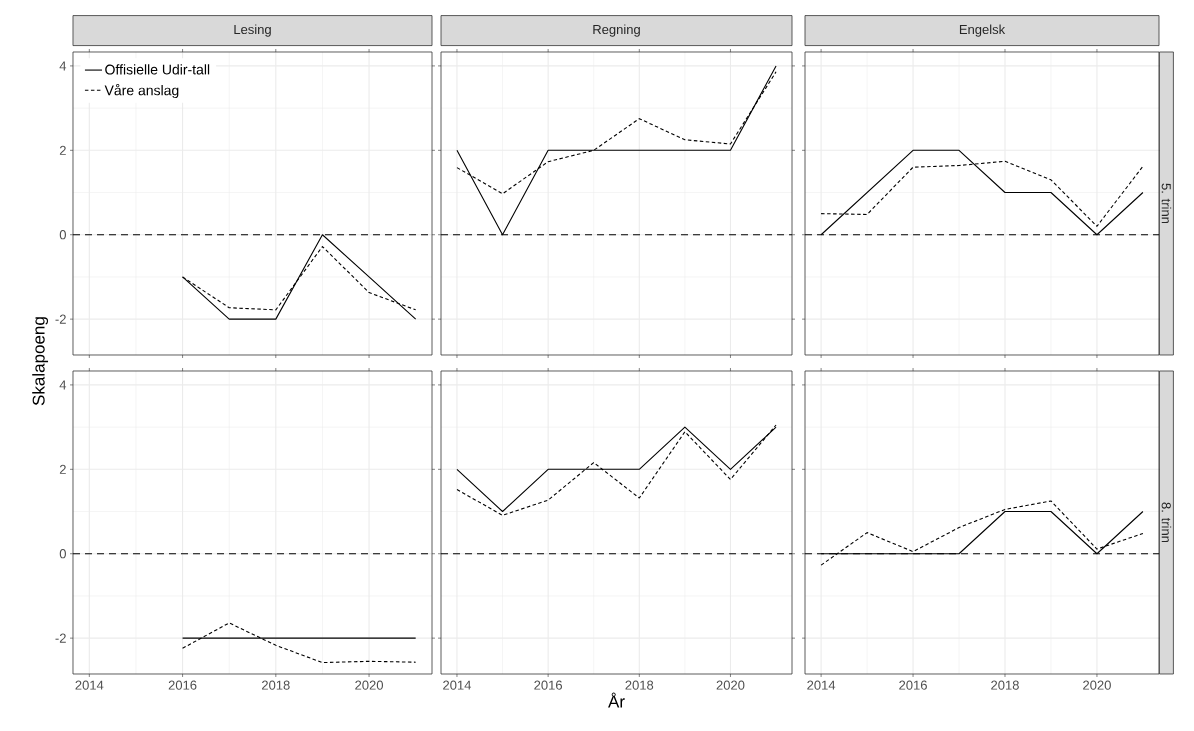  What do you see at coordinates (157, 69) in the screenshot?
I see `legend-label: Offisielle Udir-tall` at bounding box center [157, 69].